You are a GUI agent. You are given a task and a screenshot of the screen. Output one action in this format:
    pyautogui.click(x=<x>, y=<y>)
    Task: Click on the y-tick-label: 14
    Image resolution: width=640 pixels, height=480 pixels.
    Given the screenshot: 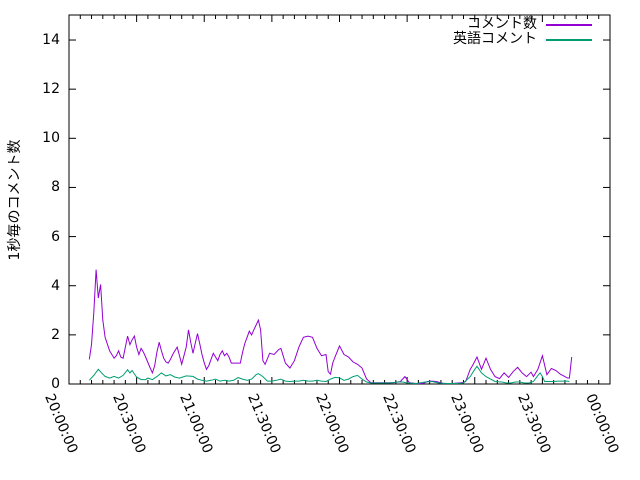 What is the action you would take?
    pyautogui.click(x=51, y=40)
    